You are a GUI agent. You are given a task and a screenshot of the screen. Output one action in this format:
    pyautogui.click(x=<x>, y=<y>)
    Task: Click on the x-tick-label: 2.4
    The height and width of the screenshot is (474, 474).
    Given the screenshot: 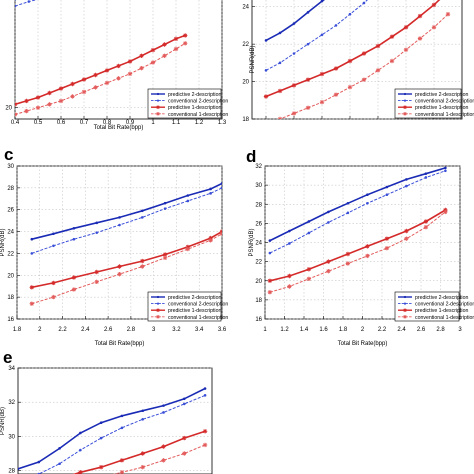 What is the action you would take?
    pyautogui.click(x=85, y=330)
    